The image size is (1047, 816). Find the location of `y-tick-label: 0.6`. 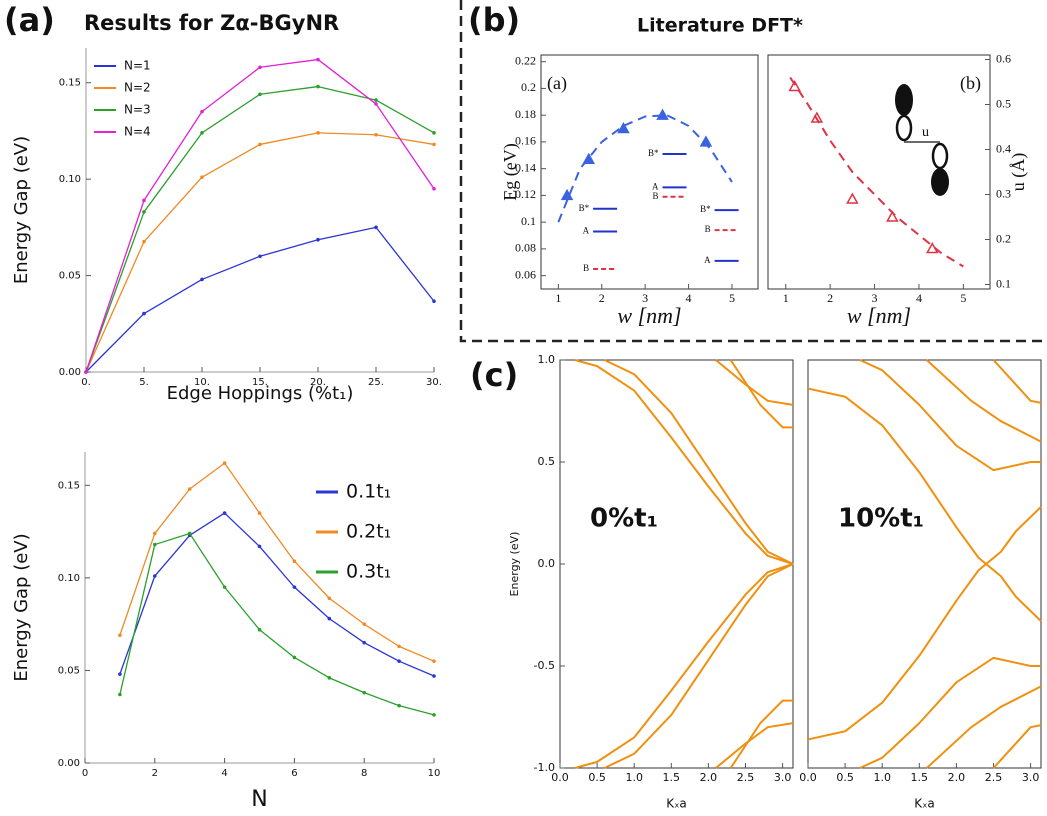

y-tick-label: 0.6 is located at coordinates (1003, 58).